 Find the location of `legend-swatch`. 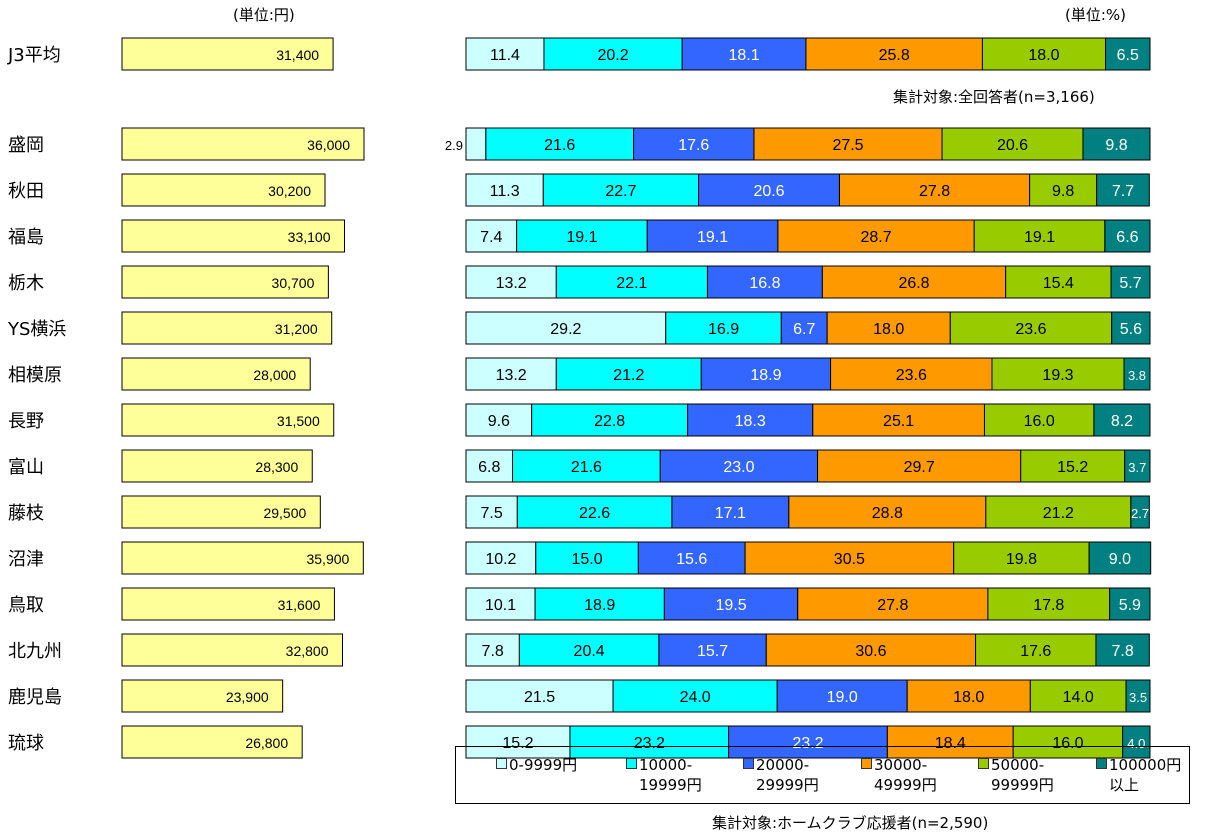

legend-swatch is located at coordinates (983, 763).